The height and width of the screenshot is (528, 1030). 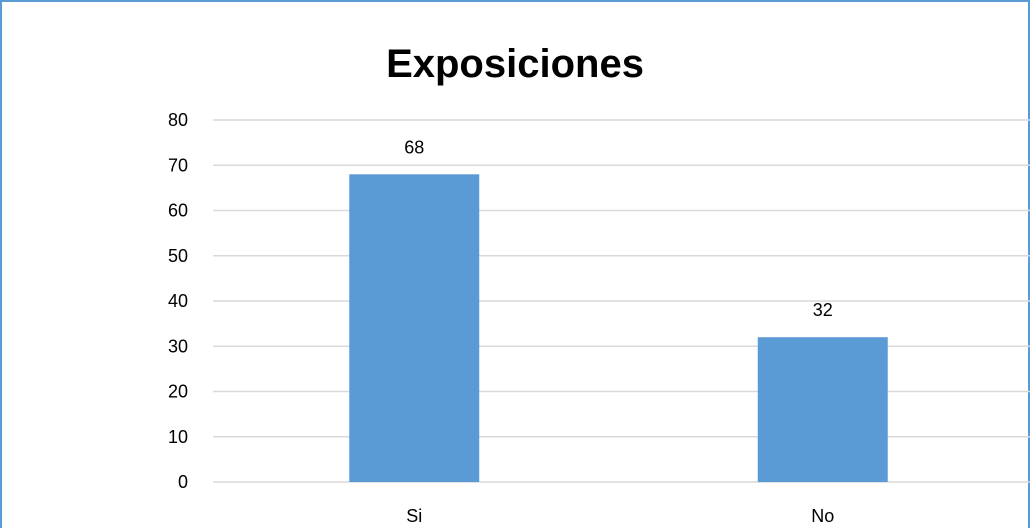 What do you see at coordinates (178, 165) in the screenshot?
I see `y-tick-label: 70` at bounding box center [178, 165].